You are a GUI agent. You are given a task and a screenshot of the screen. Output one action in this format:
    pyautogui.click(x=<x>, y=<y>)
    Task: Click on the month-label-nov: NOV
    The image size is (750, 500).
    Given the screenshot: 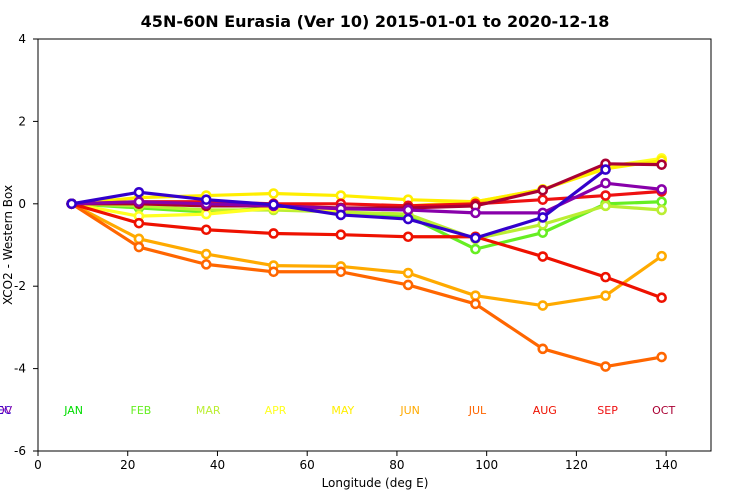 What is the action you would take?
    pyautogui.click(x=6, y=410)
    